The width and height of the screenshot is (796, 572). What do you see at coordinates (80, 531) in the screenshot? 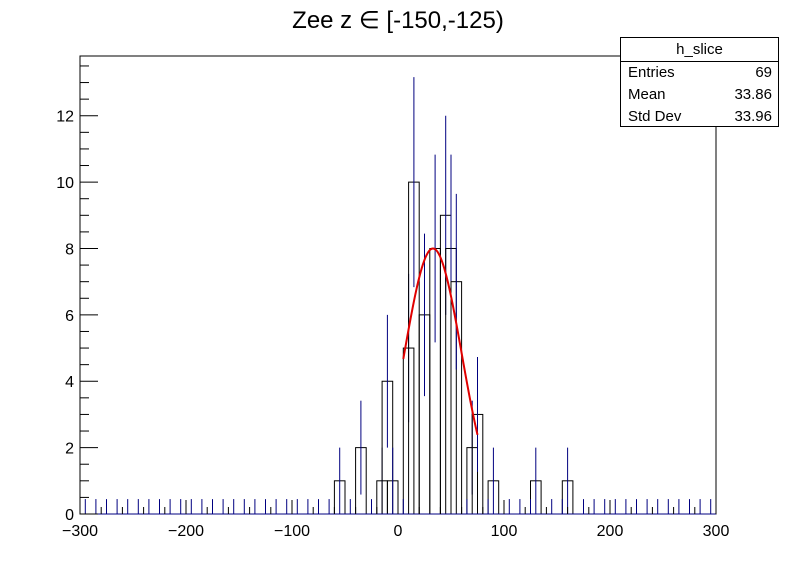
I see `x-tick-label: −300` at bounding box center [80, 531].